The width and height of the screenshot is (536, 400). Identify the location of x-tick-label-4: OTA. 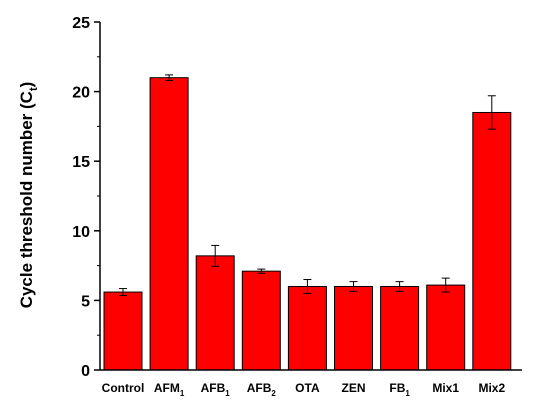
(307, 388).